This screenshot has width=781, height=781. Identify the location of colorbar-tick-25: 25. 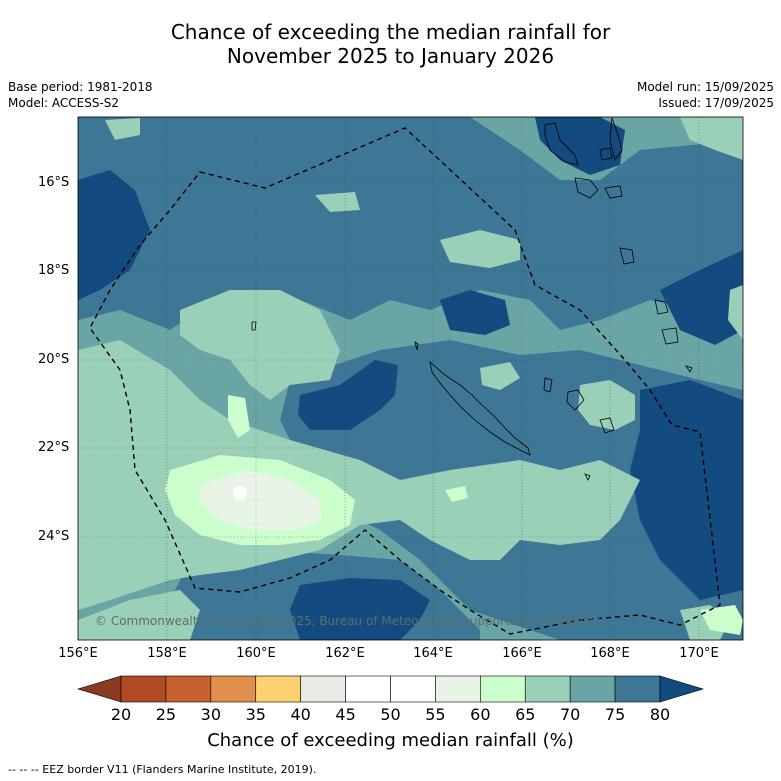
(166, 714).